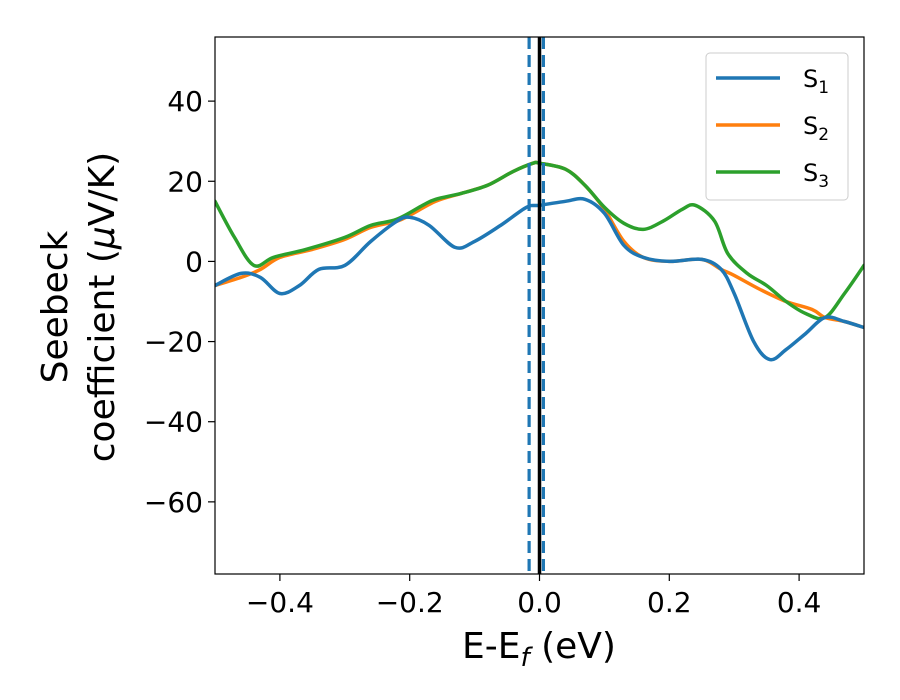 The height and width of the screenshot is (700, 900). Describe the element at coordinates (816, 81) in the screenshot. I see `legend-label: S1` at that location.